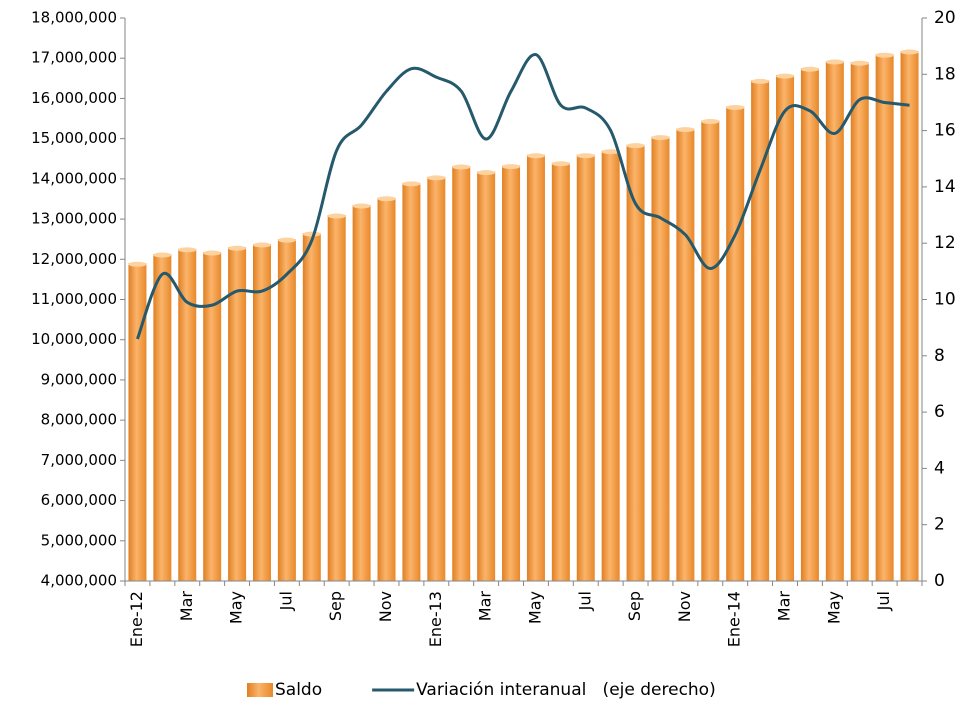 Image resolution: width=975 pixels, height=713 pixels. I want to click on y2-tick-label: 12, so click(945, 243).